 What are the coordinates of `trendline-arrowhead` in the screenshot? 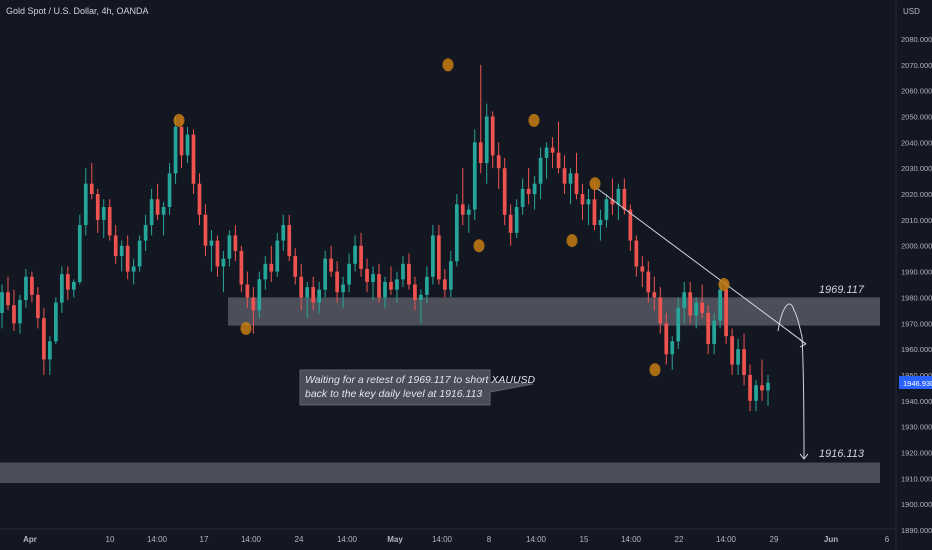 It's located at (803, 343).